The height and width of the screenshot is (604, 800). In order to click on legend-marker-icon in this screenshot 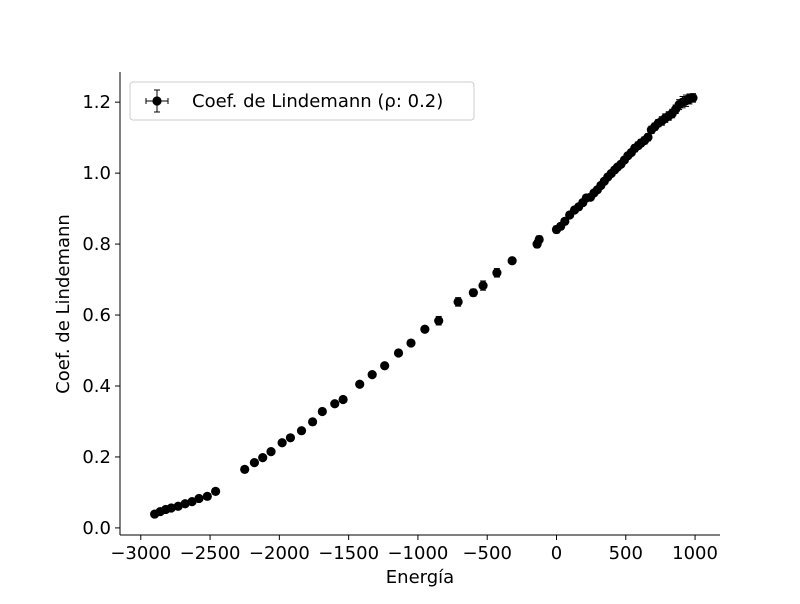, I will do `click(157, 101)`.